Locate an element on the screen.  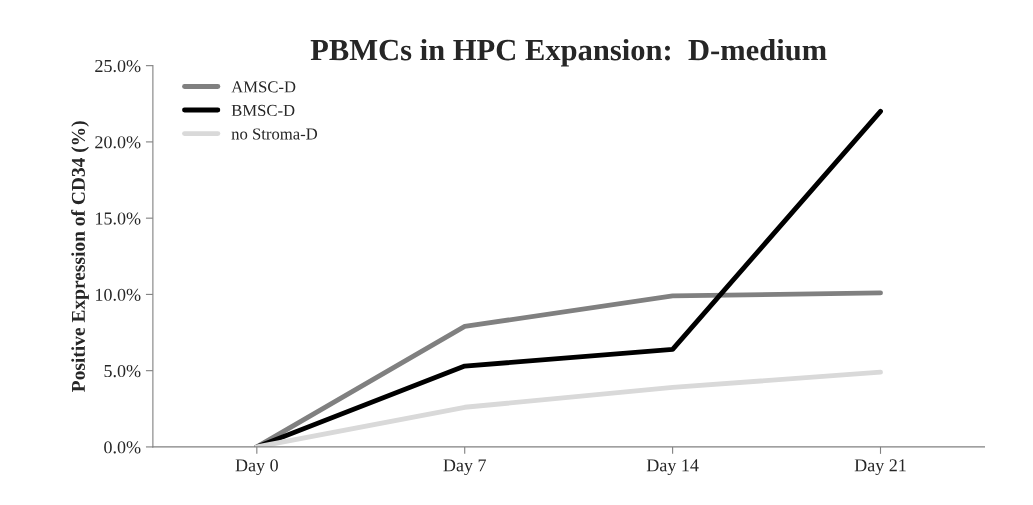
legend-label: AMSC-D is located at coordinates (263, 87).